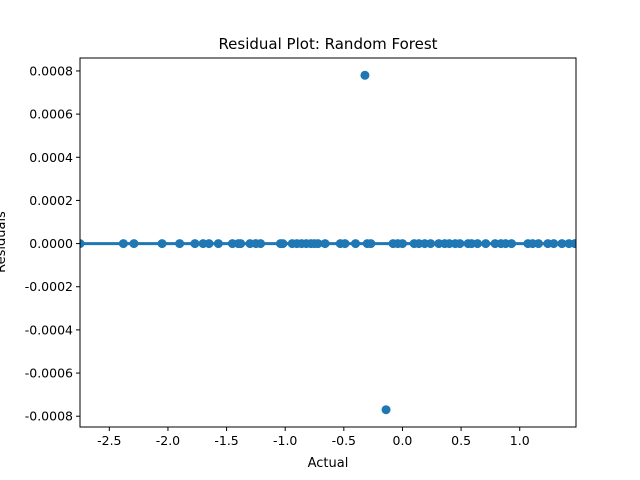 This screenshot has height=480, width=640. Describe the element at coordinates (226, 440) in the screenshot. I see `x-tick-label: -1.5` at that location.